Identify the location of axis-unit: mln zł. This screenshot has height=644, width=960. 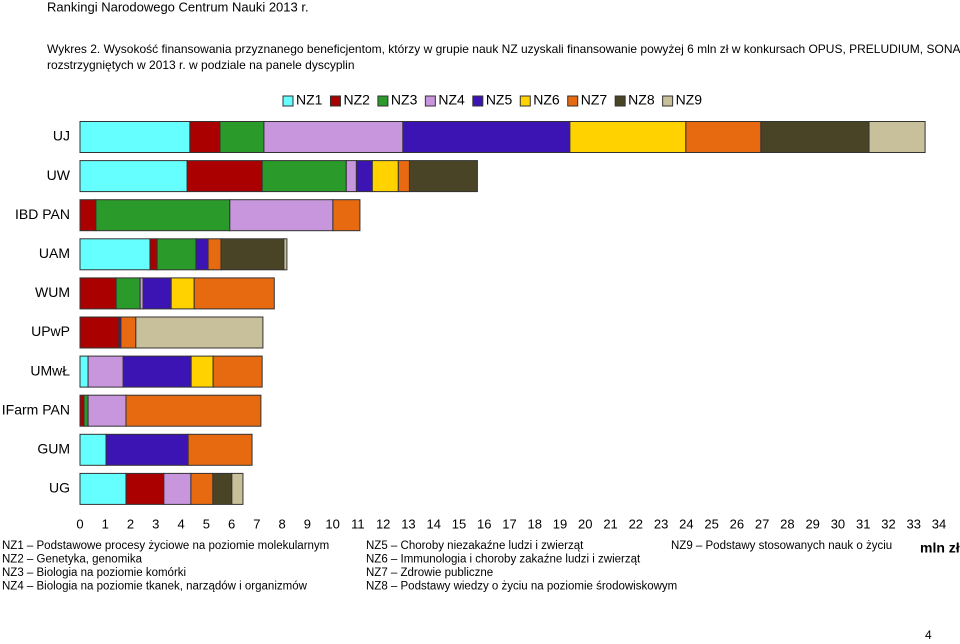
(940, 548).